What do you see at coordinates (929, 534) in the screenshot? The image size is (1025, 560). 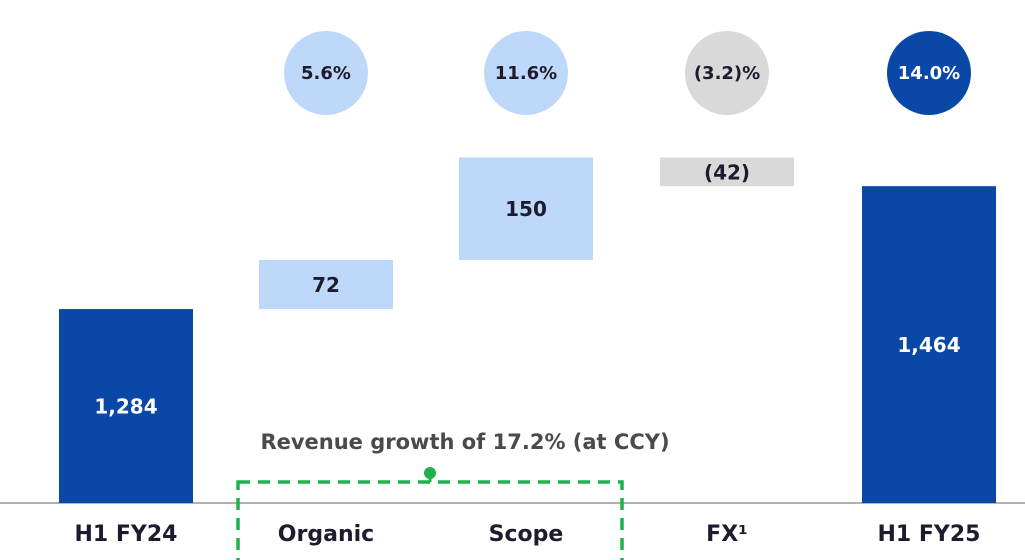 I see `x-tick-label: H1 FY25` at bounding box center [929, 534].